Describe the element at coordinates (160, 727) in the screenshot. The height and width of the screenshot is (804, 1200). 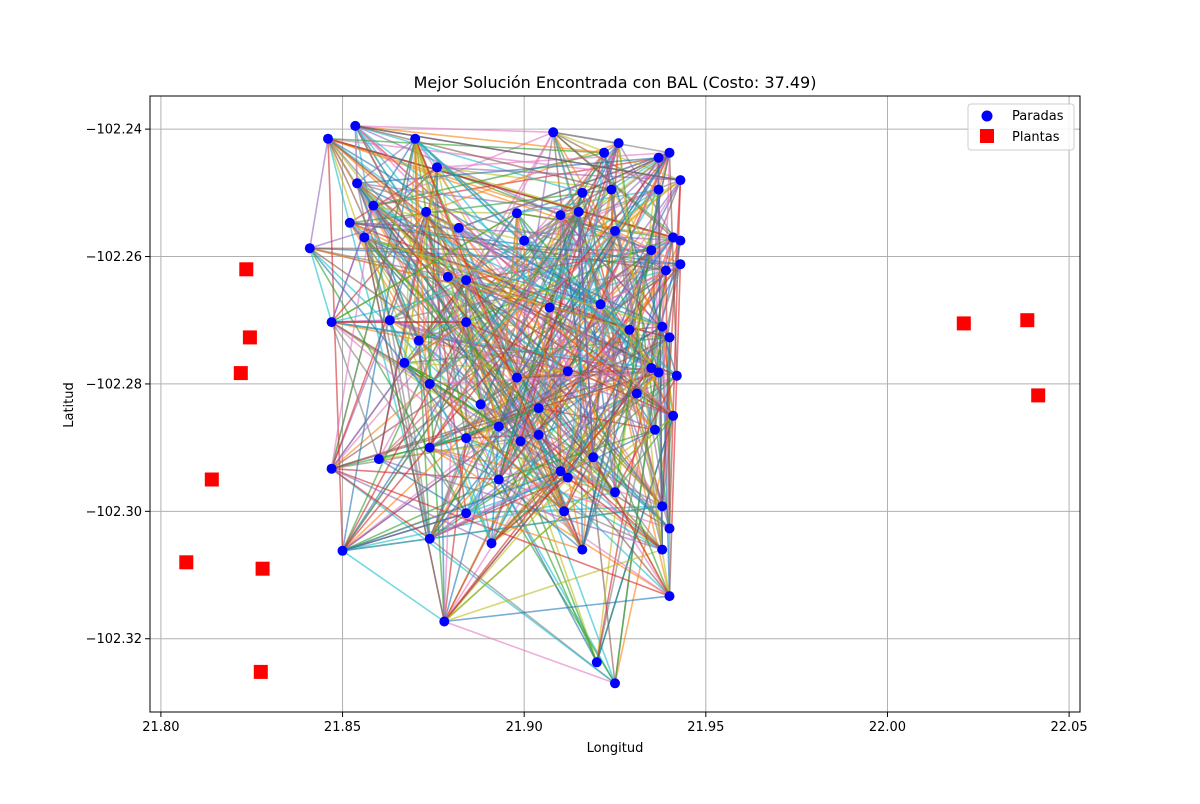
I see `x-tick-label: 21.80` at that location.